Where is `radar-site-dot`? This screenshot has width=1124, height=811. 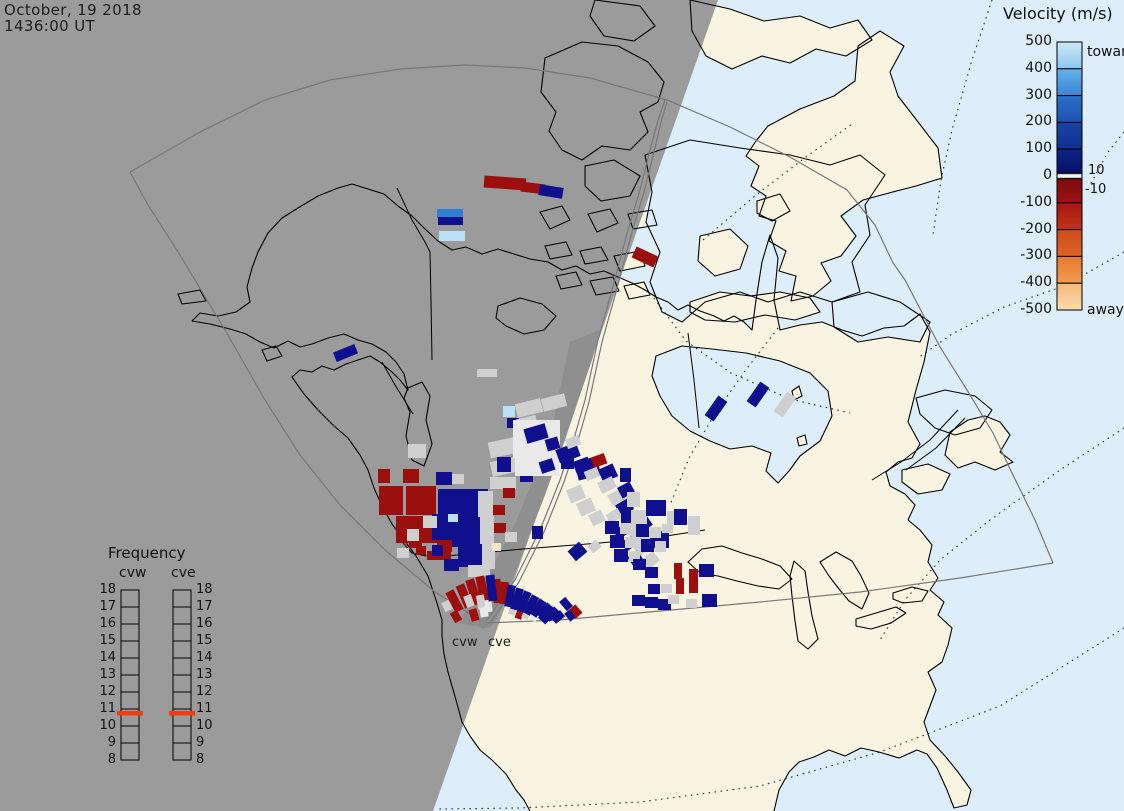
radar-site-dot is located at coordinates (483, 624).